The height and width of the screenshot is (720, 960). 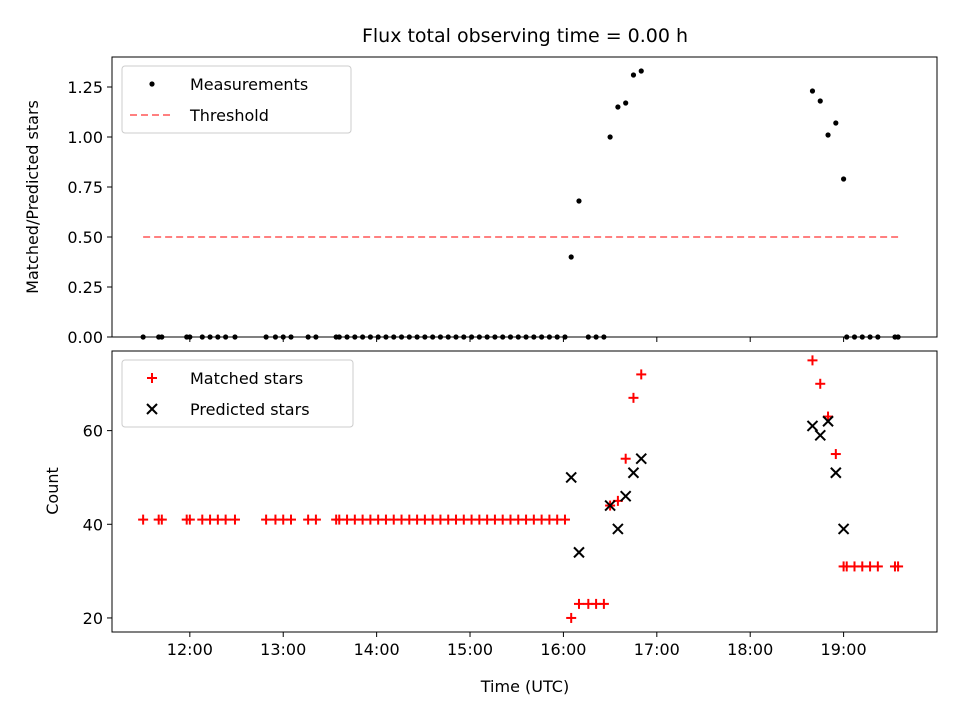 I want to click on bottom-y-axis-label: Count, so click(x=52, y=491).